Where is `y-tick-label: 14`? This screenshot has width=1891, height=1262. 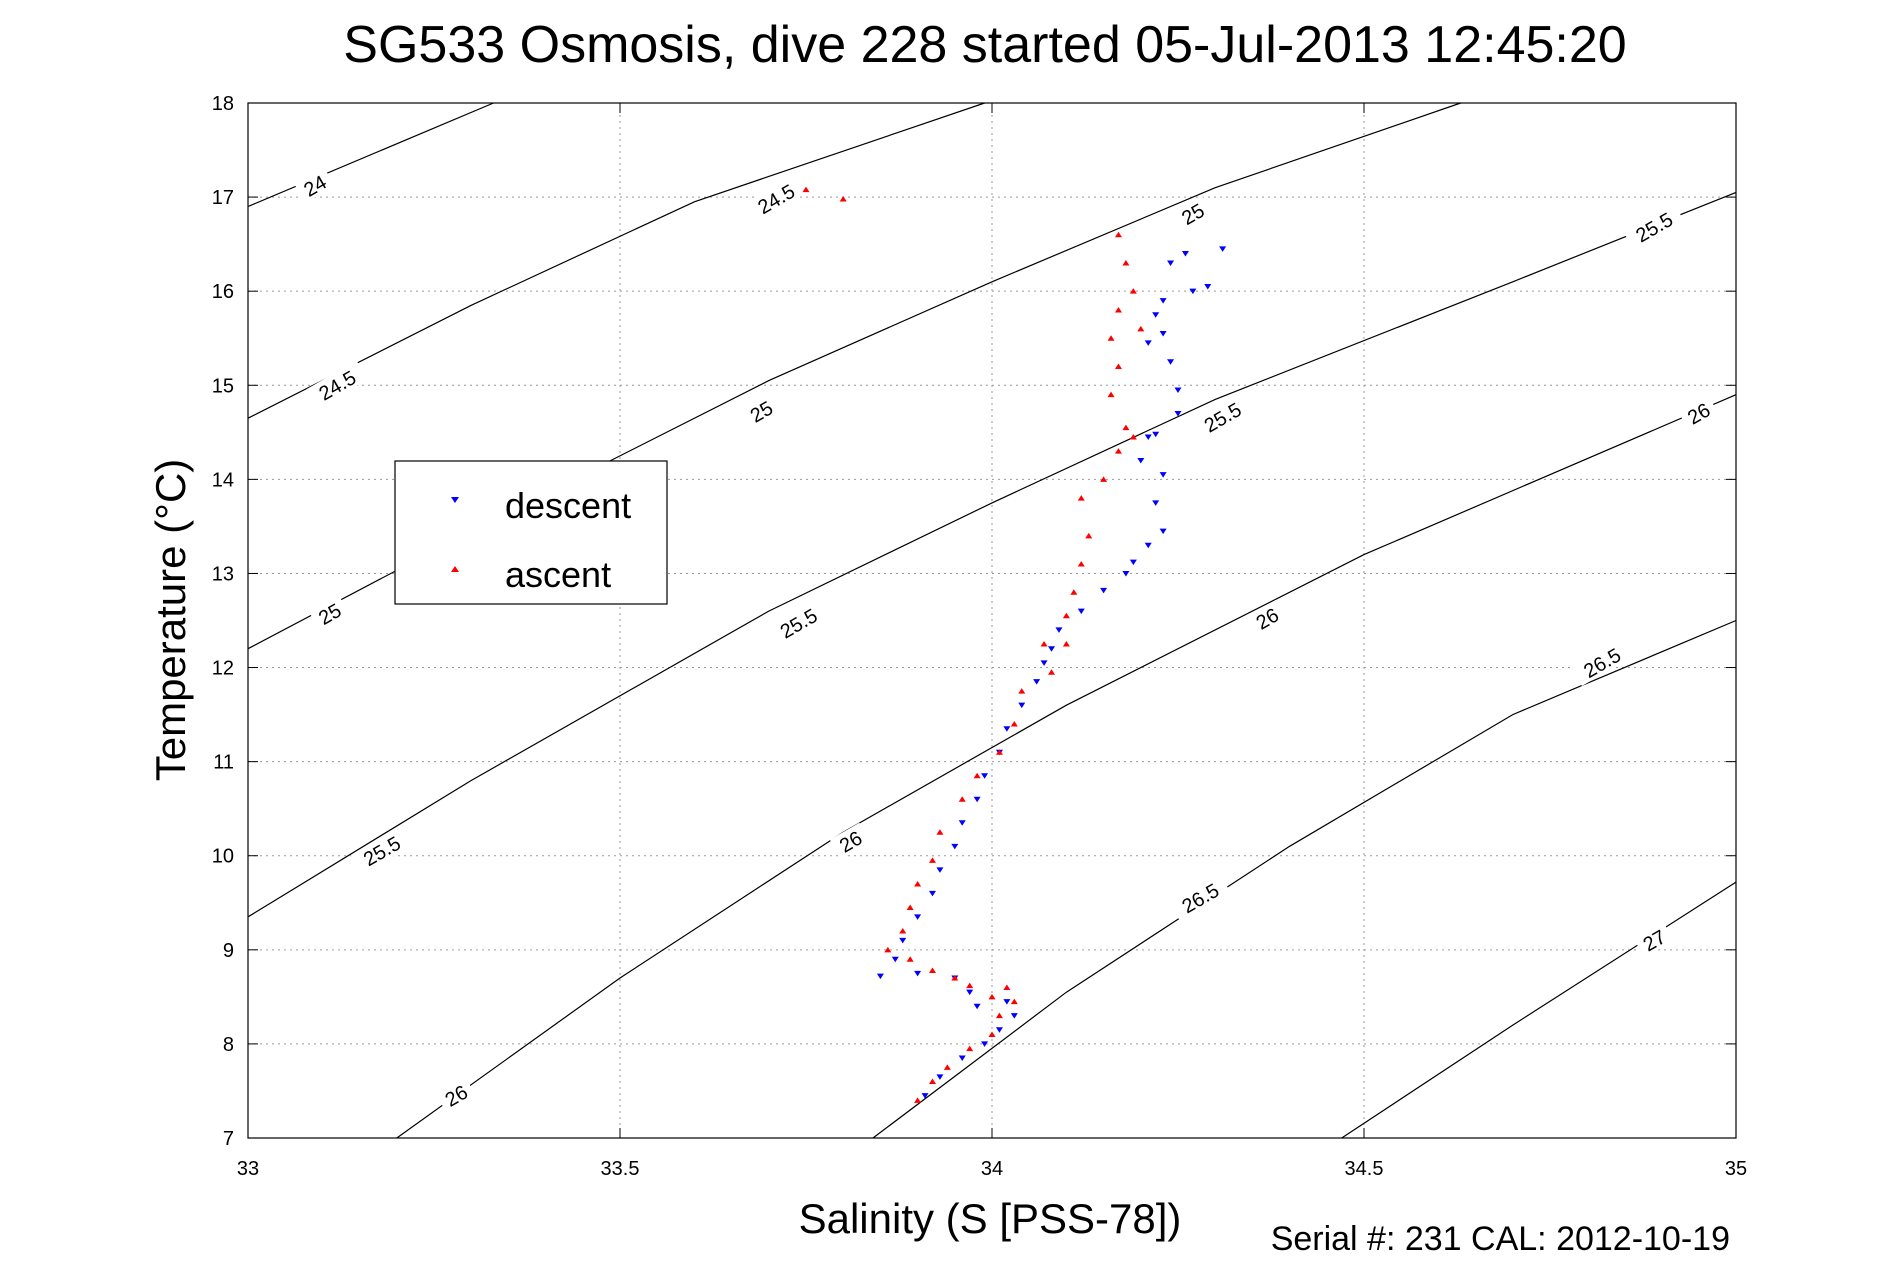
y-tick-label: 14 is located at coordinates (223, 480).